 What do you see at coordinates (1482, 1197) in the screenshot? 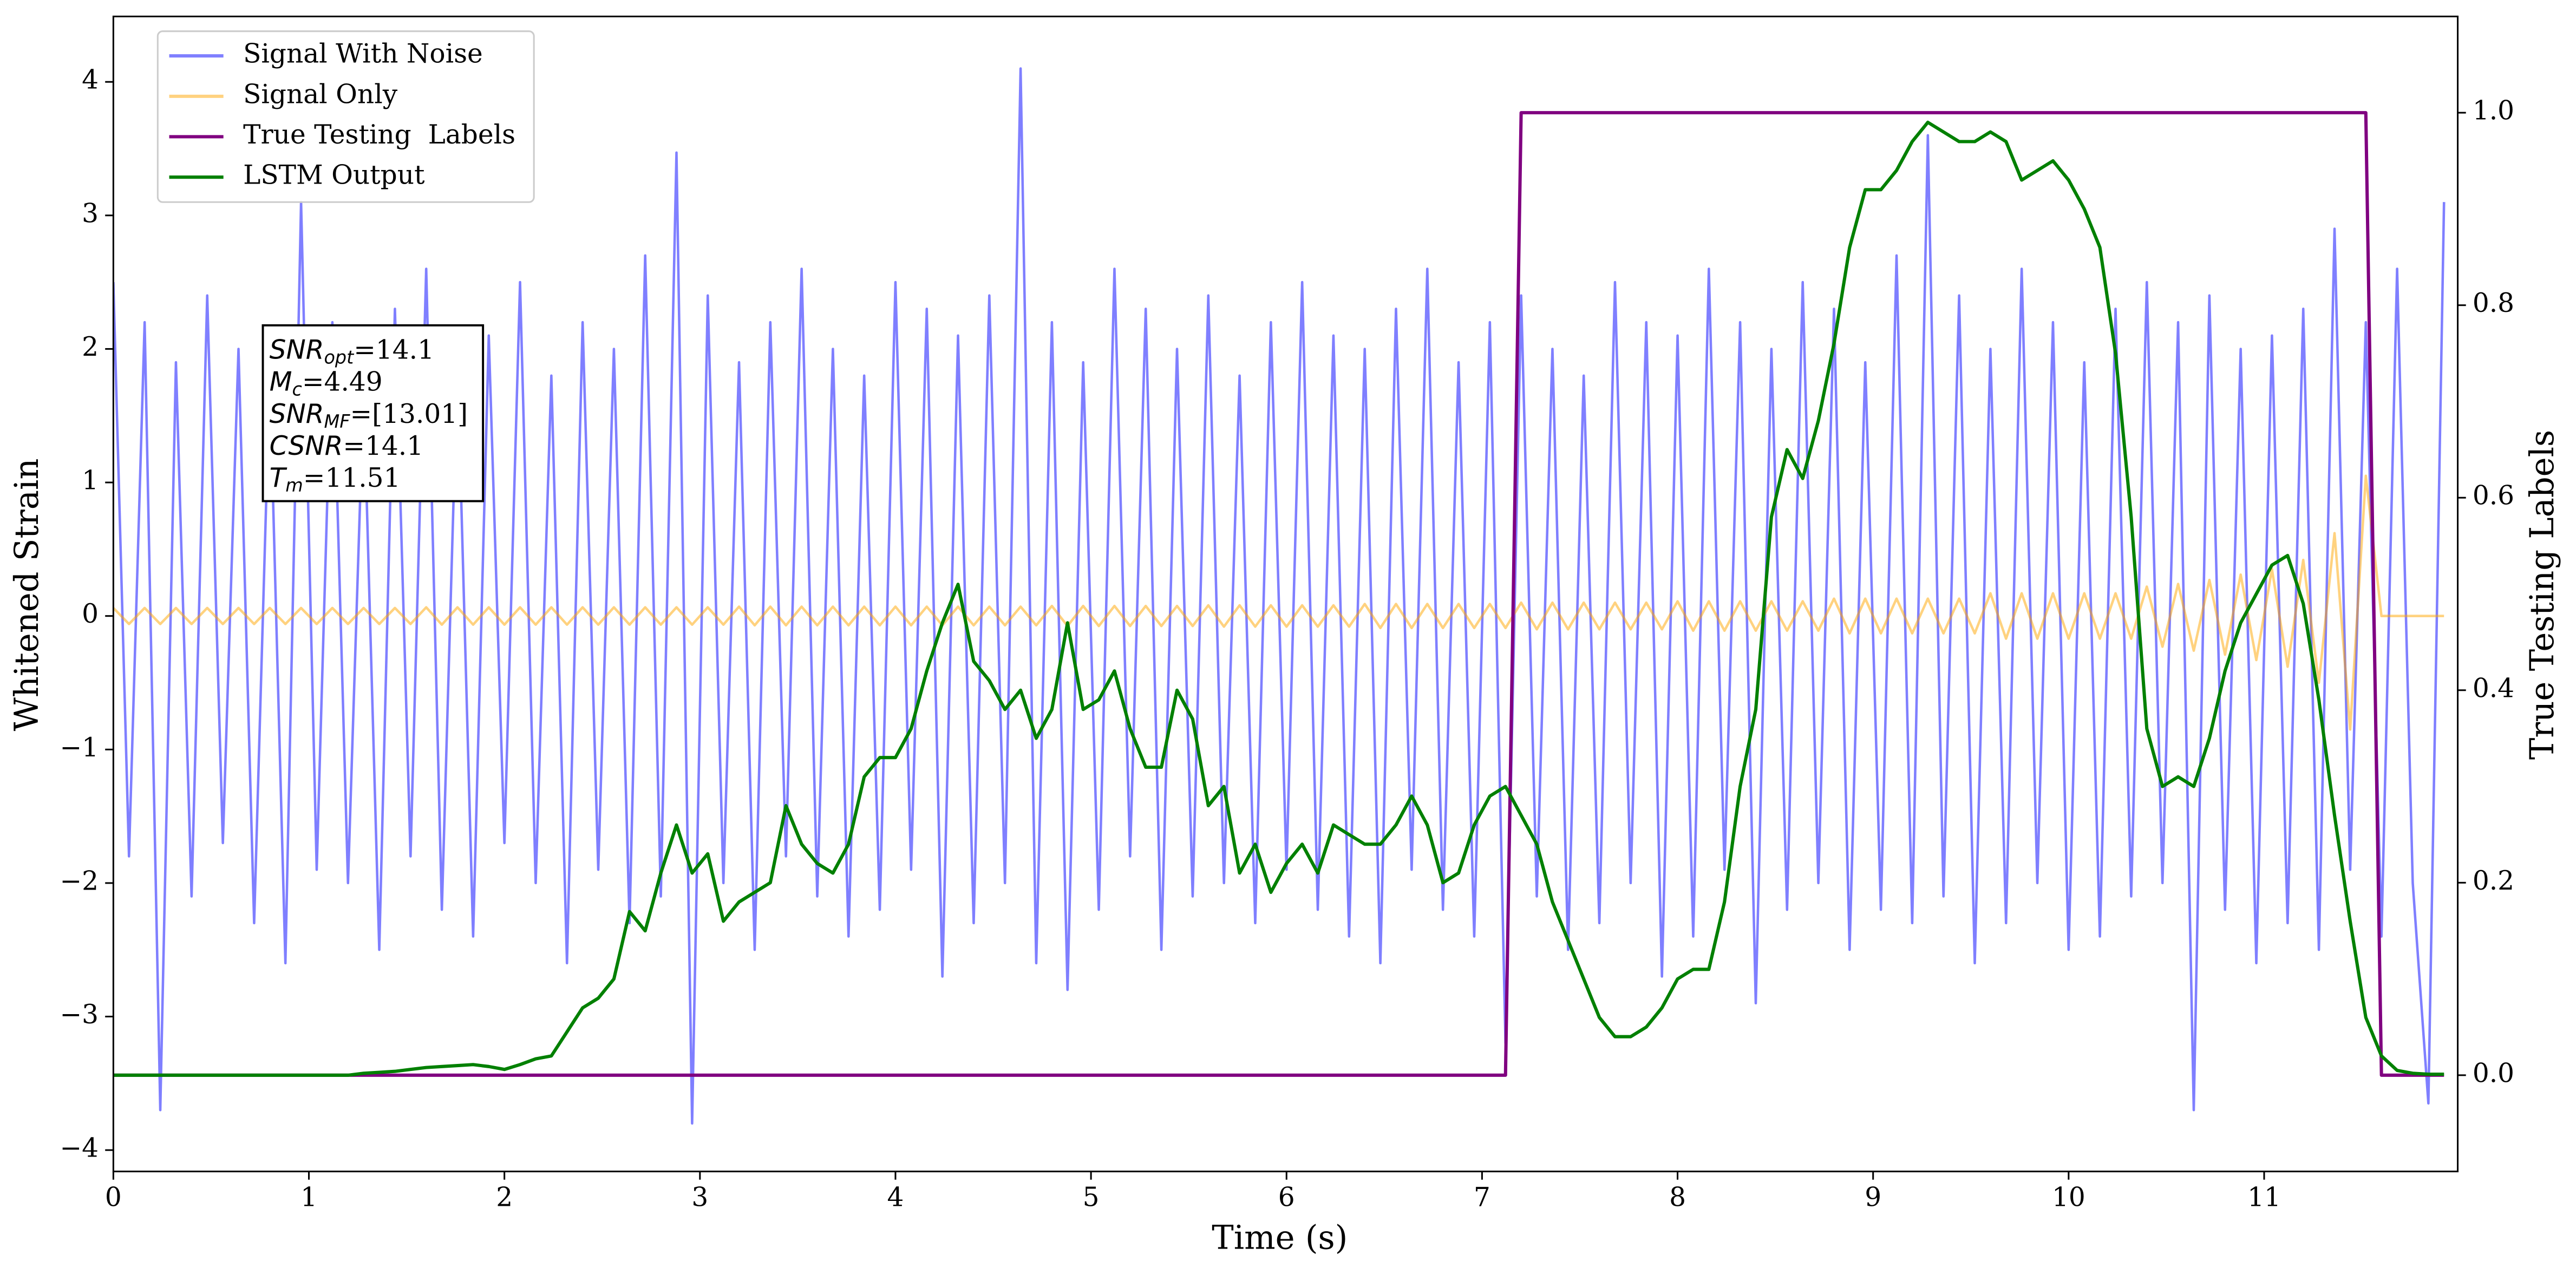
I see `x-tick-label: 7` at bounding box center [1482, 1197].